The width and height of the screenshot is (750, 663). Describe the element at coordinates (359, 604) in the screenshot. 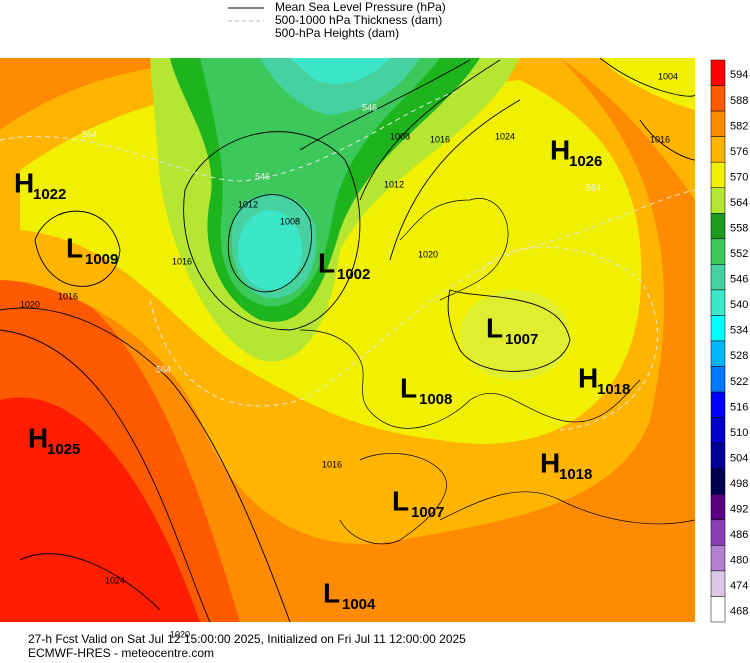

I see `center-value: 1004` at that location.